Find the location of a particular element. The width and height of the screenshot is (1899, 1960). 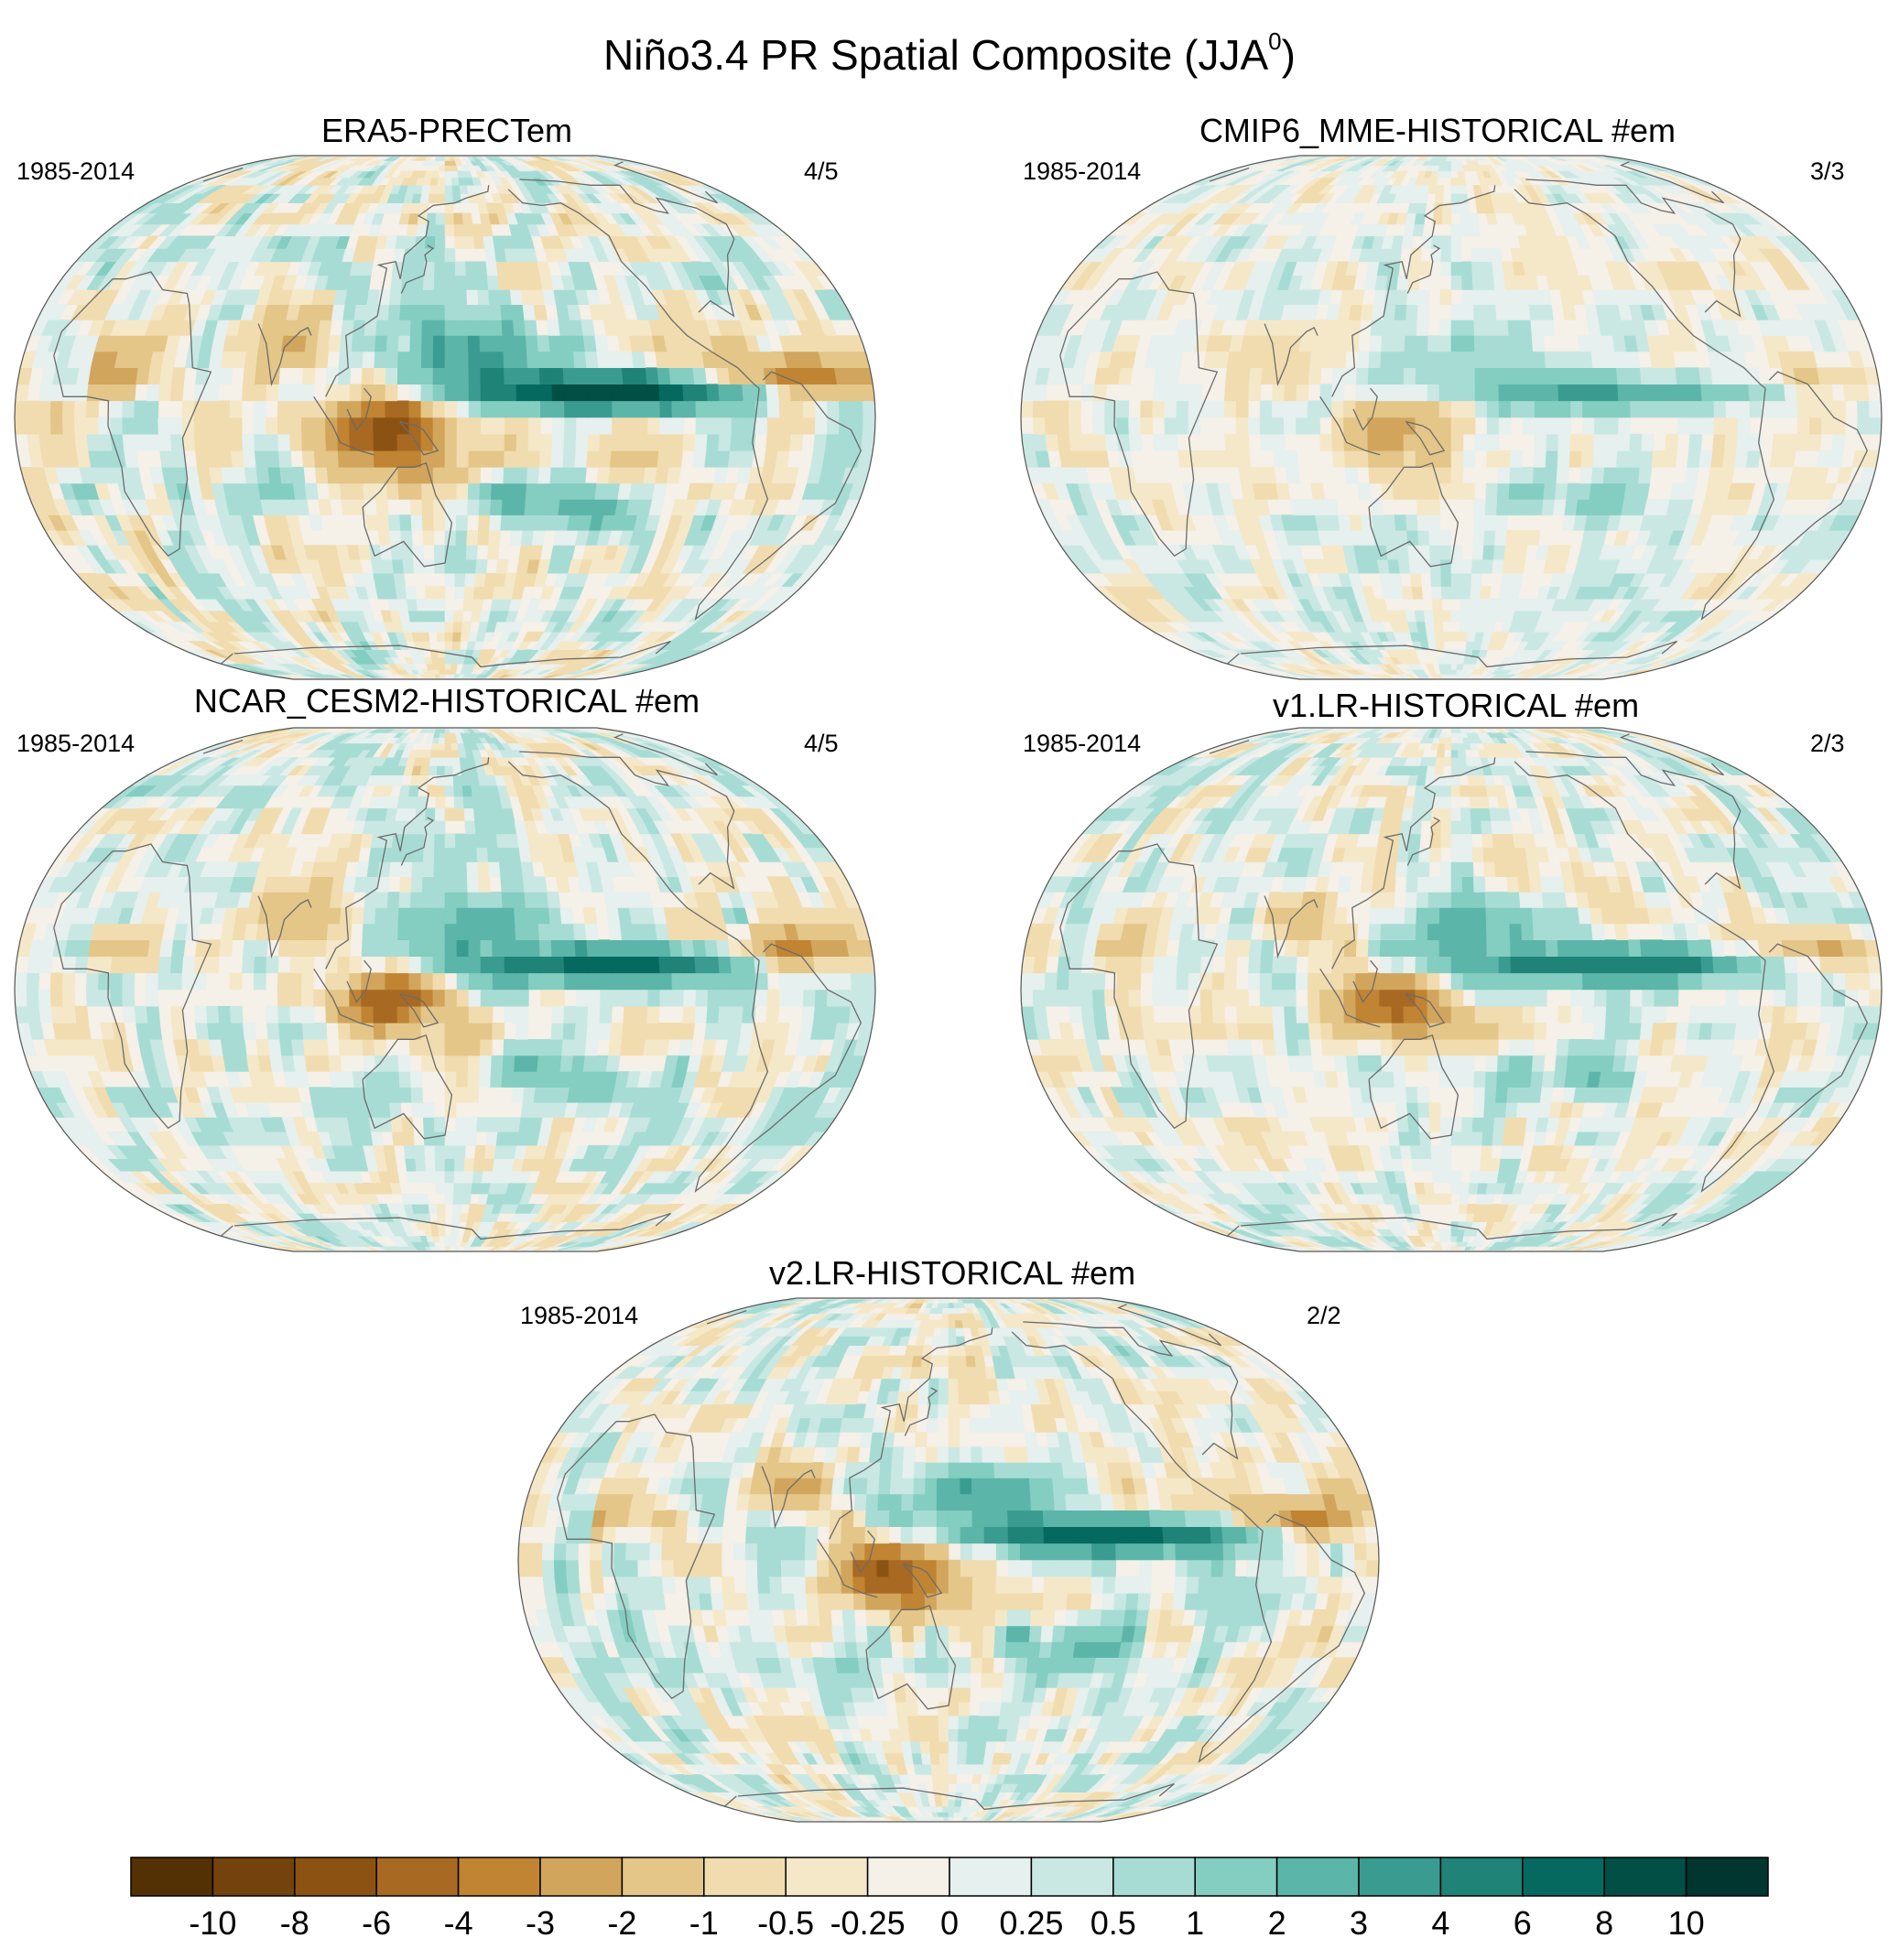

colorbar-tick-label: -8 is located at coordinates (294, 1923).